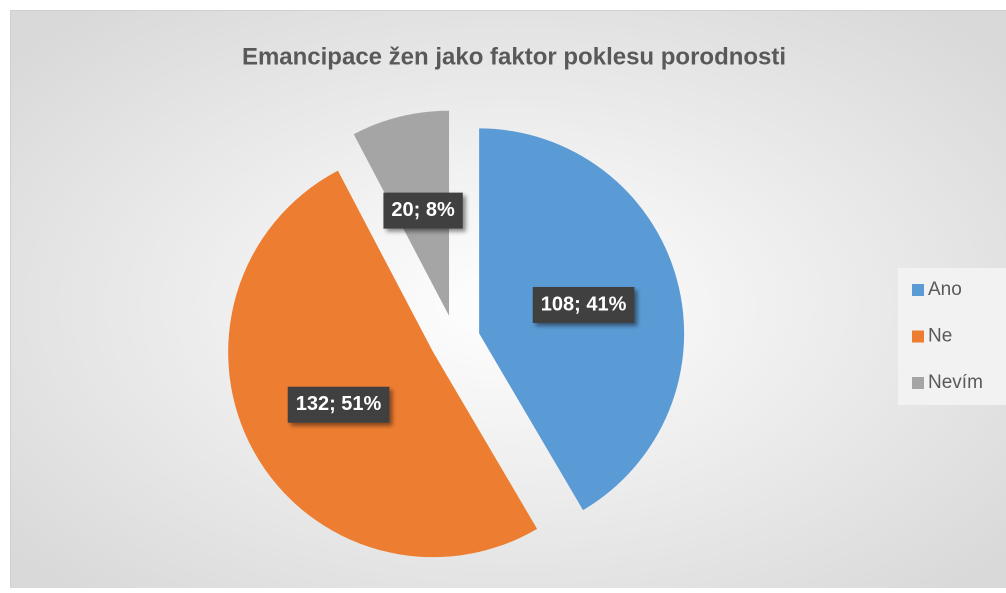 Image resolution: width=1006 pixels, height=593 pixels. Describe the element at coordinates (940, 336) in the screenshot. I see `legend-label: Ne` at that location.